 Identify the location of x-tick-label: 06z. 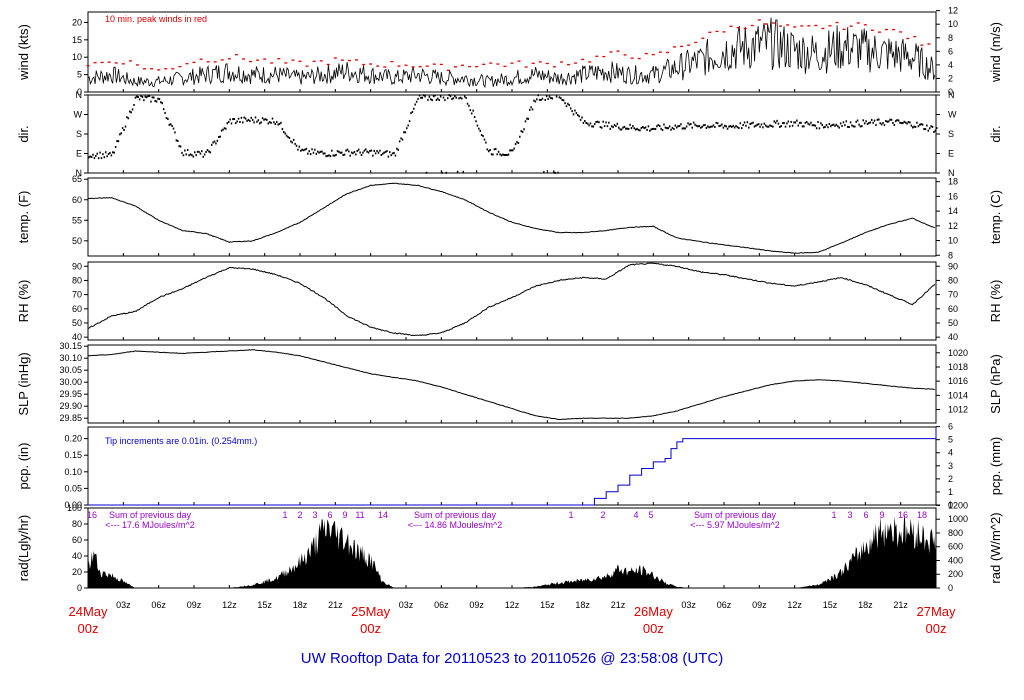
(158, 605).